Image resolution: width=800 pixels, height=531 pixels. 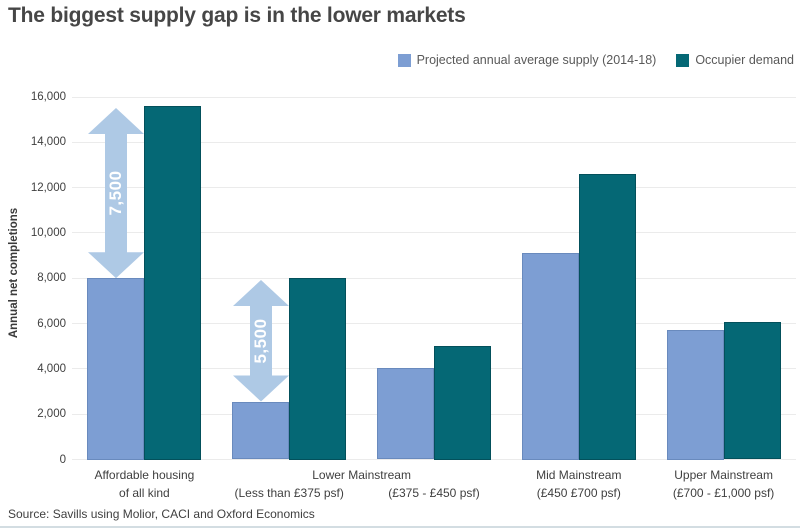 I want to click on legend-item: Occupier demand, so click(x=735, y=60).